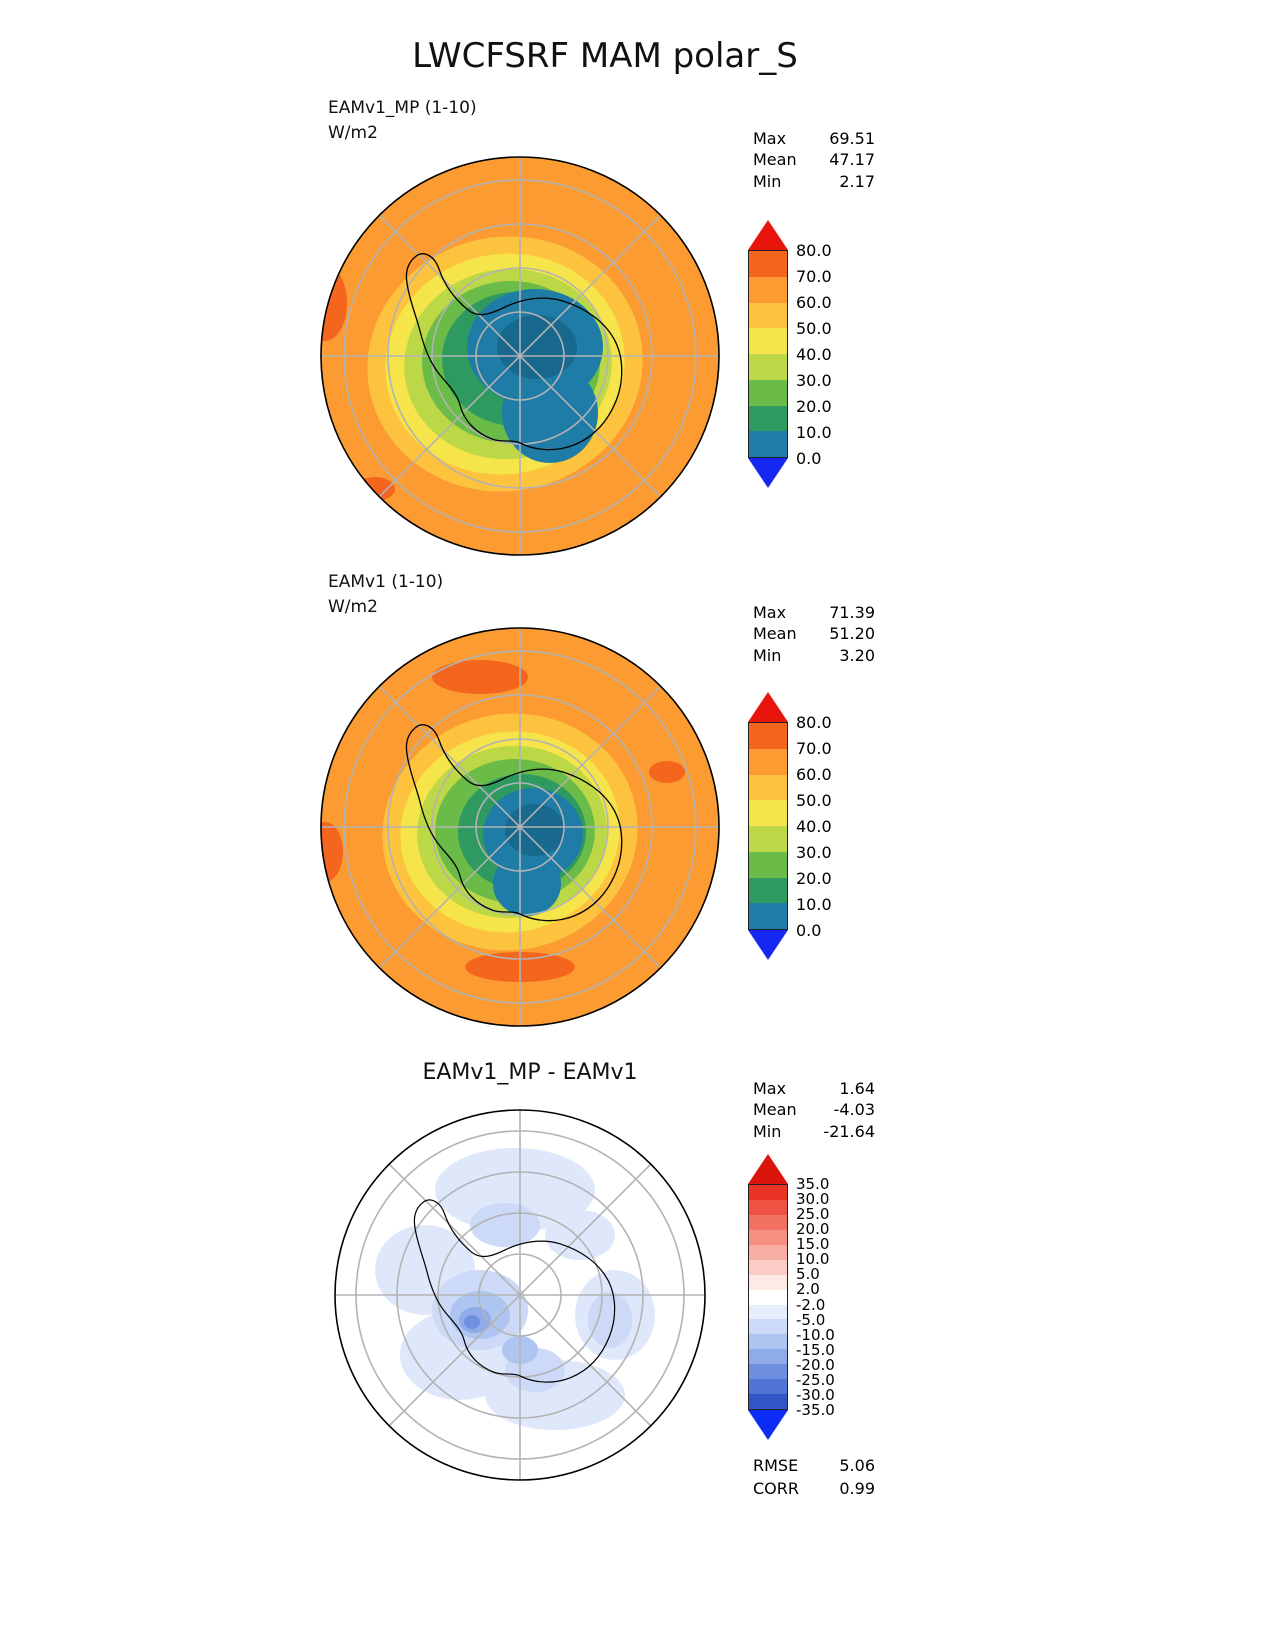 This screenshot has width=1275, height=1650. Describe the element at coordinates (814, 1465) in the screenshot. I see `metric-row: RMSE 5.06` at that location.